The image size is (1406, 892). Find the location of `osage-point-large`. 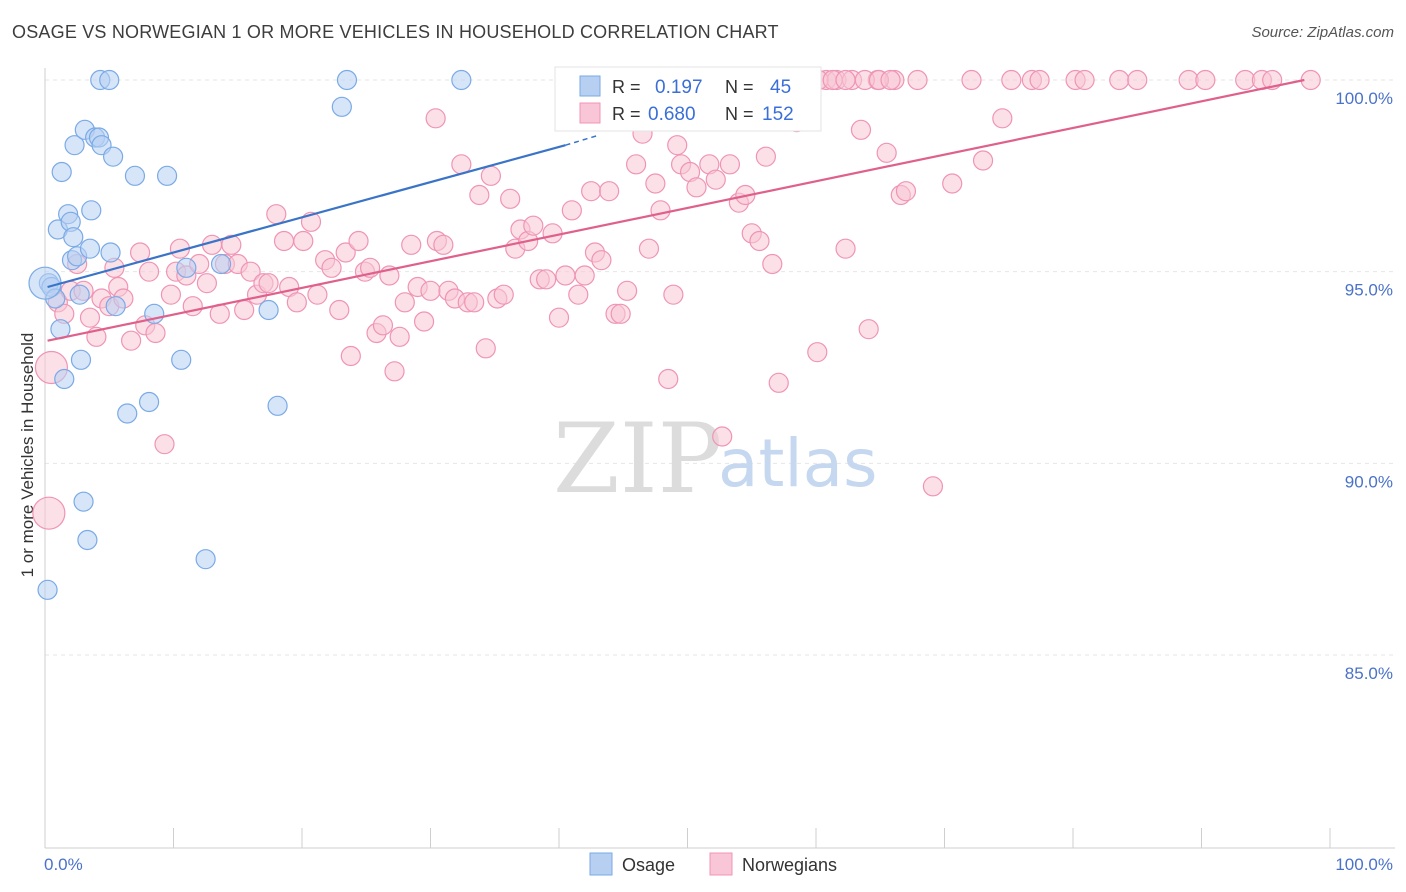

osage-point-large is located at coordinates (45, 283).